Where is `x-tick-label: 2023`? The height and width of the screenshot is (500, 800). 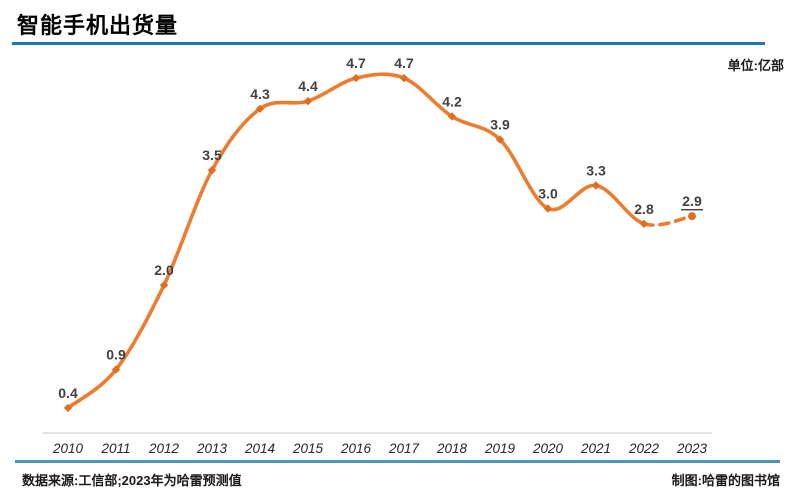 x-tick-label: 2023 is located at coordinates (692, 448).